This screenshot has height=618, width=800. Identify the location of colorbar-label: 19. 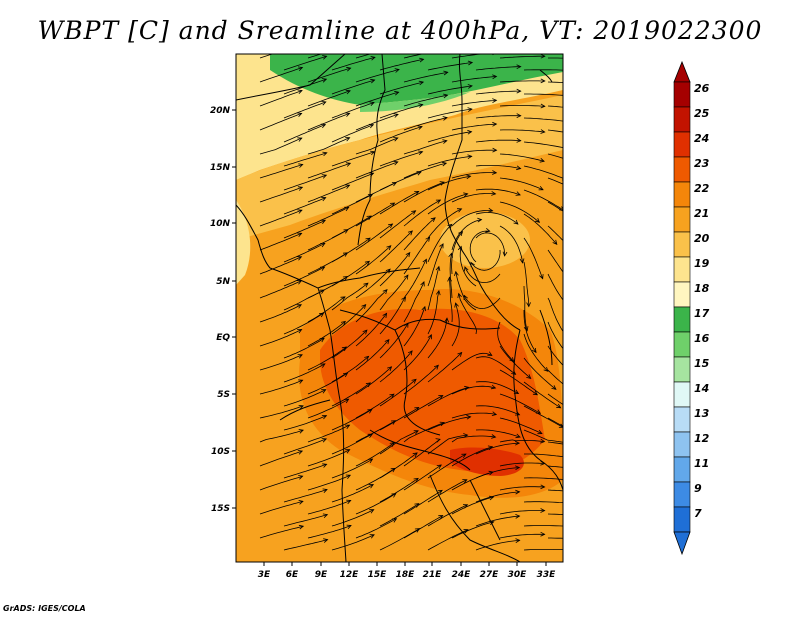
(702, 263).